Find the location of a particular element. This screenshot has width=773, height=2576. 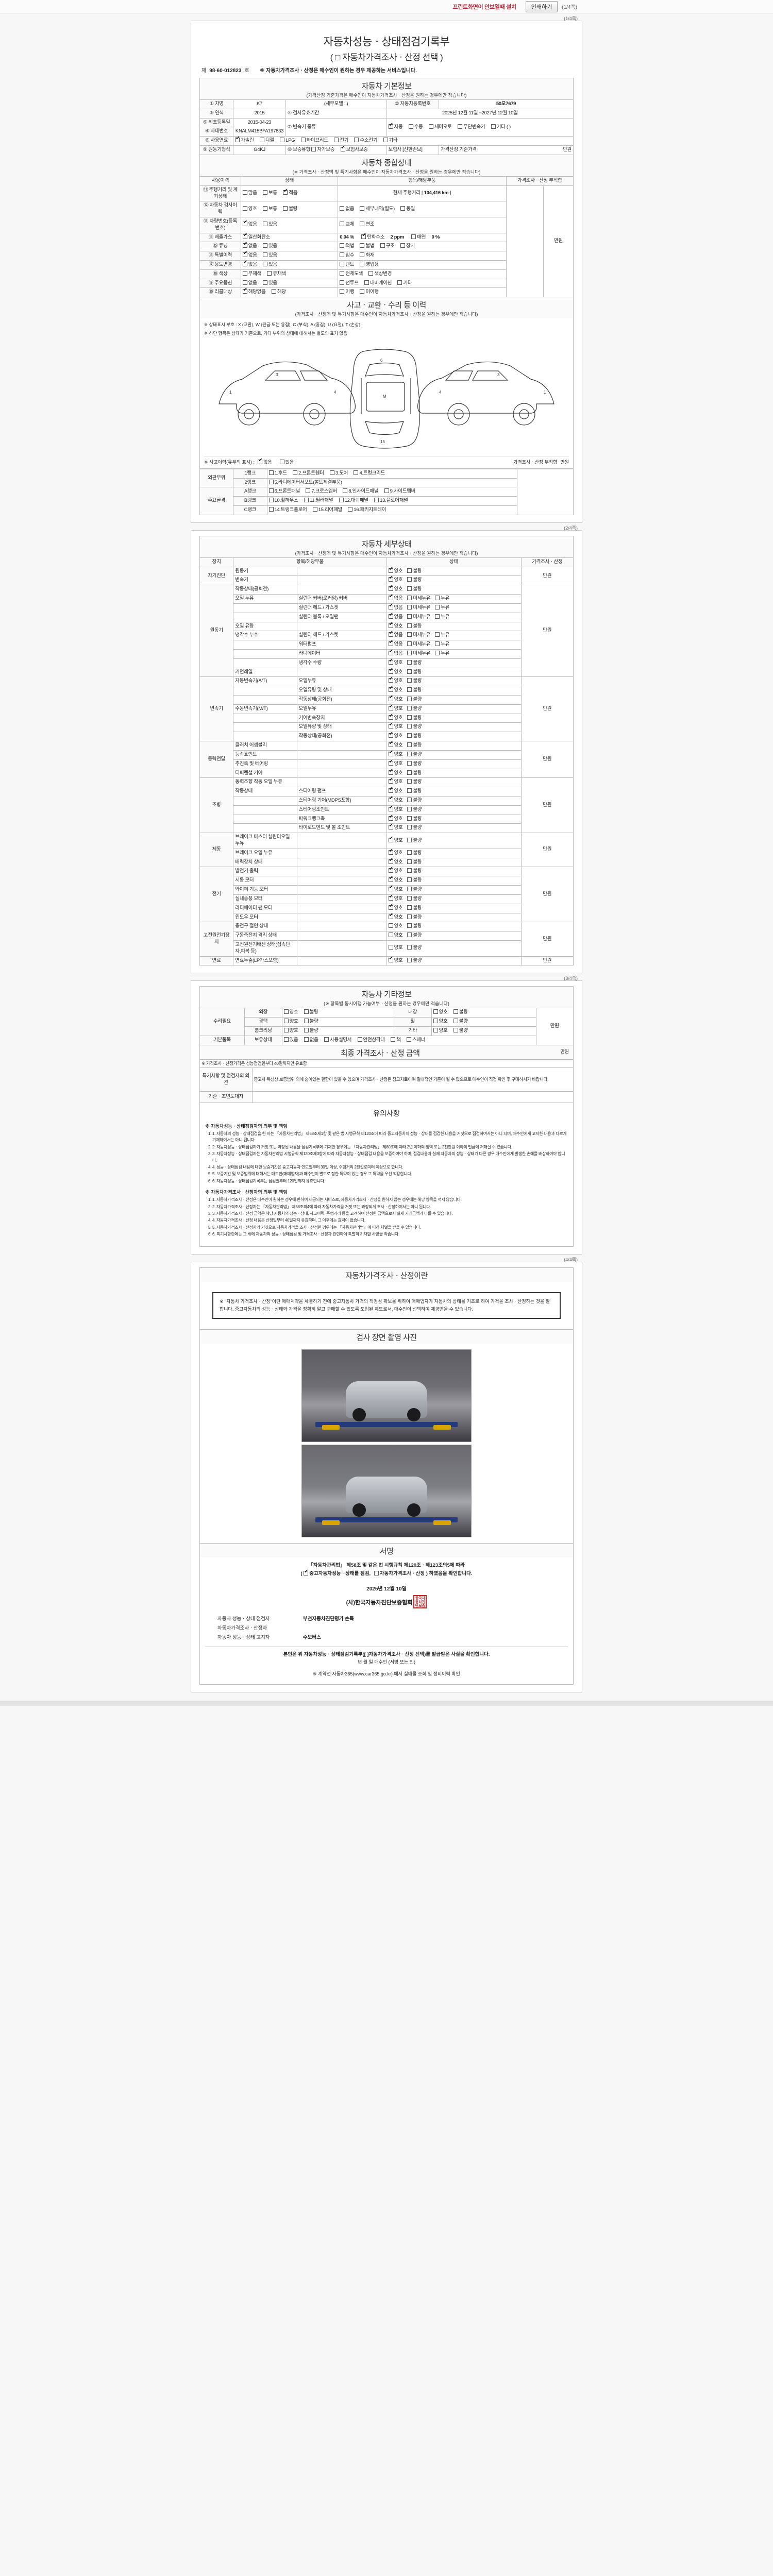

fuel-opt-lpg: LPG is located at coordinates (287, 140).